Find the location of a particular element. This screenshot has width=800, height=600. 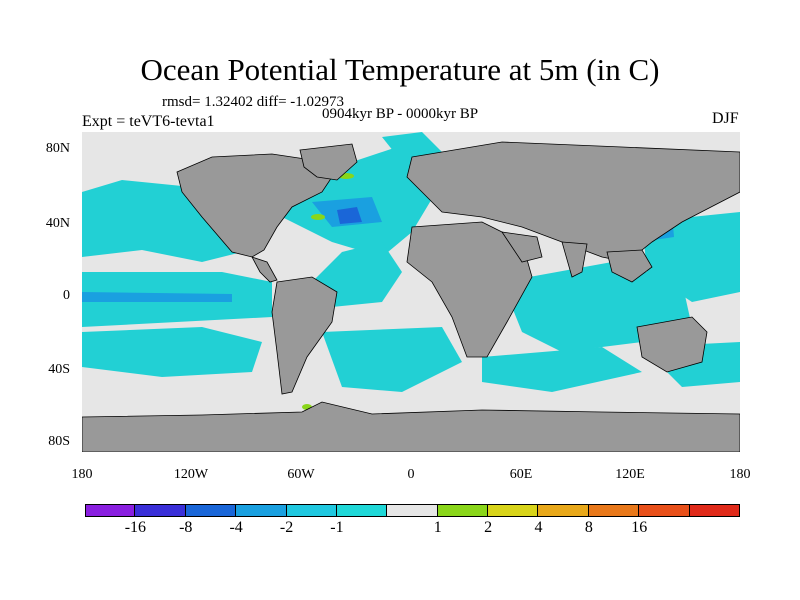

lon-label-60e: 60E is located at coordinates (521, 474).